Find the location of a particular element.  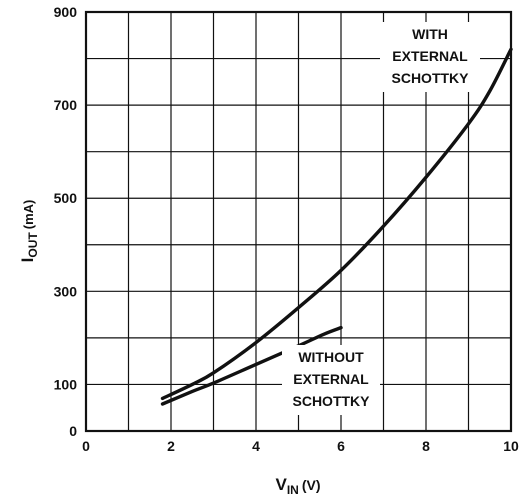

annotation-line: WITHOUT is located at coordinates (331, 357).